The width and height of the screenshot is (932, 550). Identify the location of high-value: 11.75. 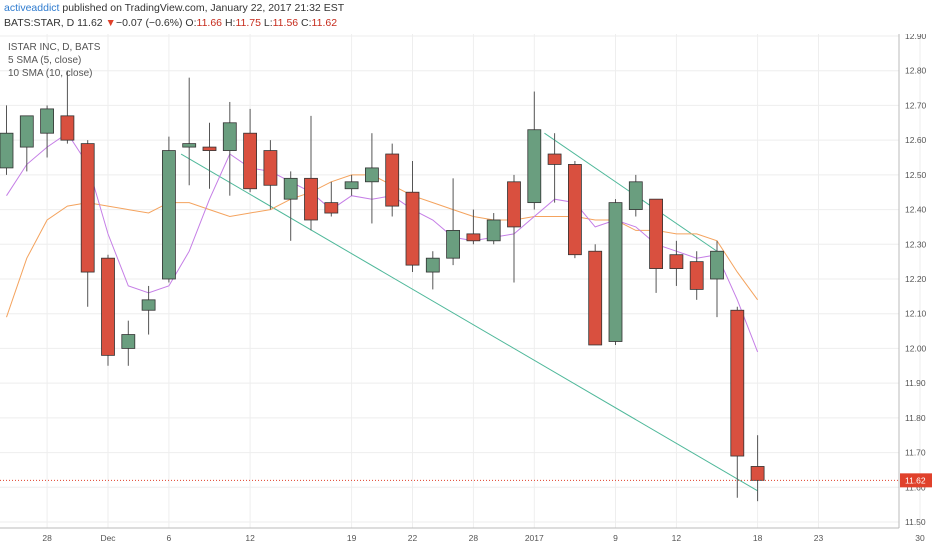
(248, 23).